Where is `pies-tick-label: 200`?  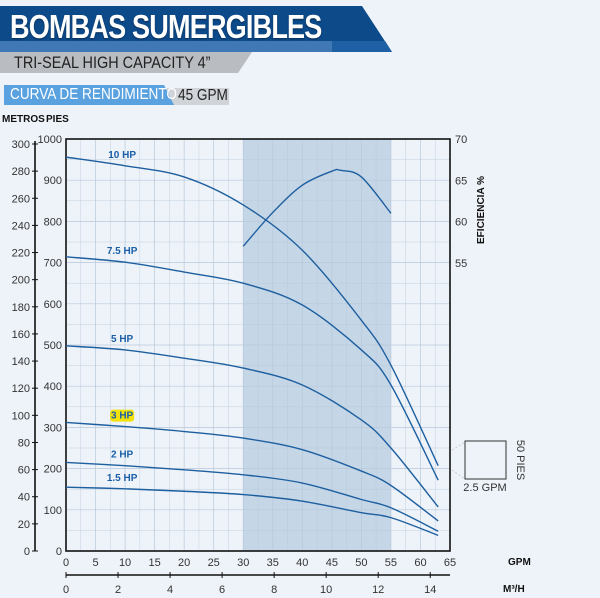 pies-tick-label: 200 is located at coordinates (53, 470).